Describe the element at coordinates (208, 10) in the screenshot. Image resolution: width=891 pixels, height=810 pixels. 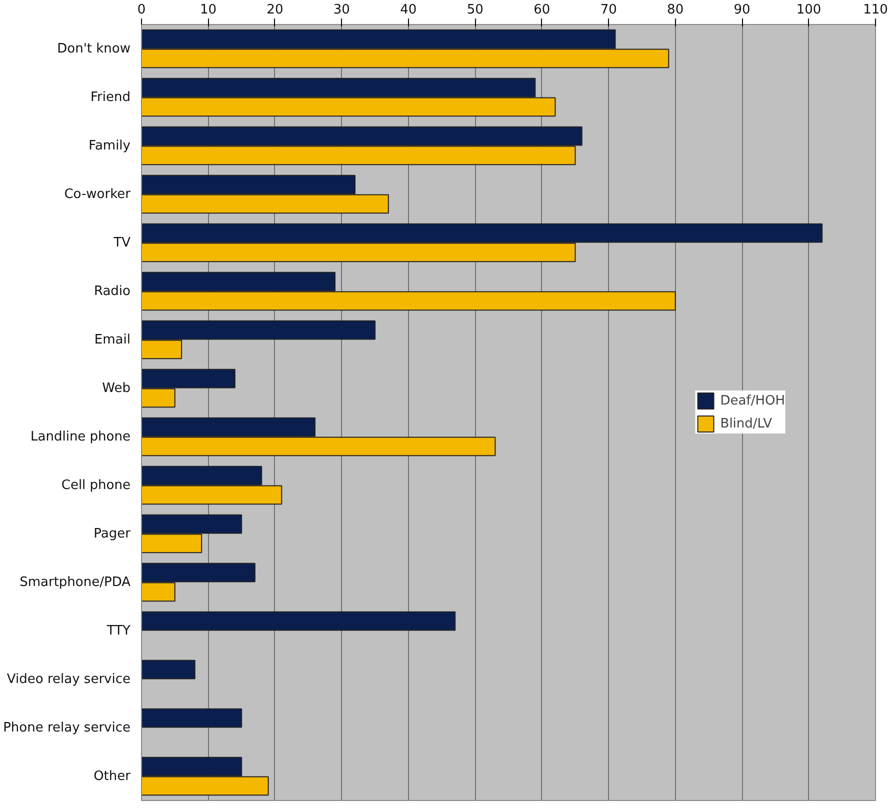
I see `x-tick-label: 10` at that location.